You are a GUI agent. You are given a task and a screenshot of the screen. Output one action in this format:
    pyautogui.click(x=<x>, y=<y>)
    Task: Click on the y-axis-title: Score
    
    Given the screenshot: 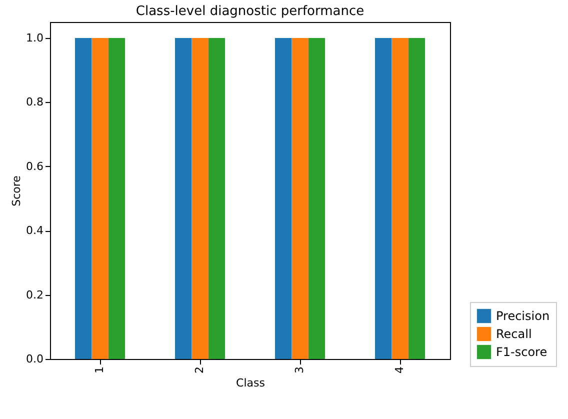 What is the action you would take?
    pyautogui.click(x=17, y=190)
    